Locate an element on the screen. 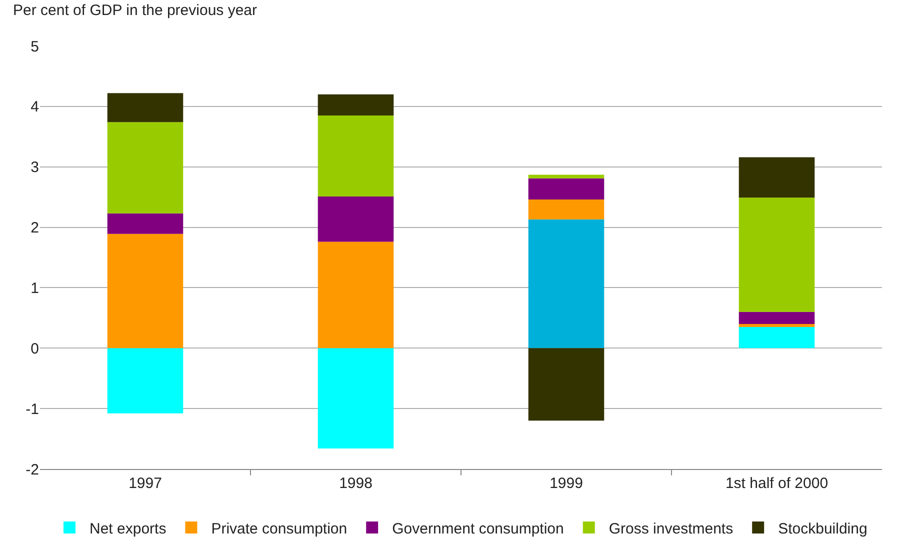  y-tick-label: -2 is located at coordinates (32, 469).